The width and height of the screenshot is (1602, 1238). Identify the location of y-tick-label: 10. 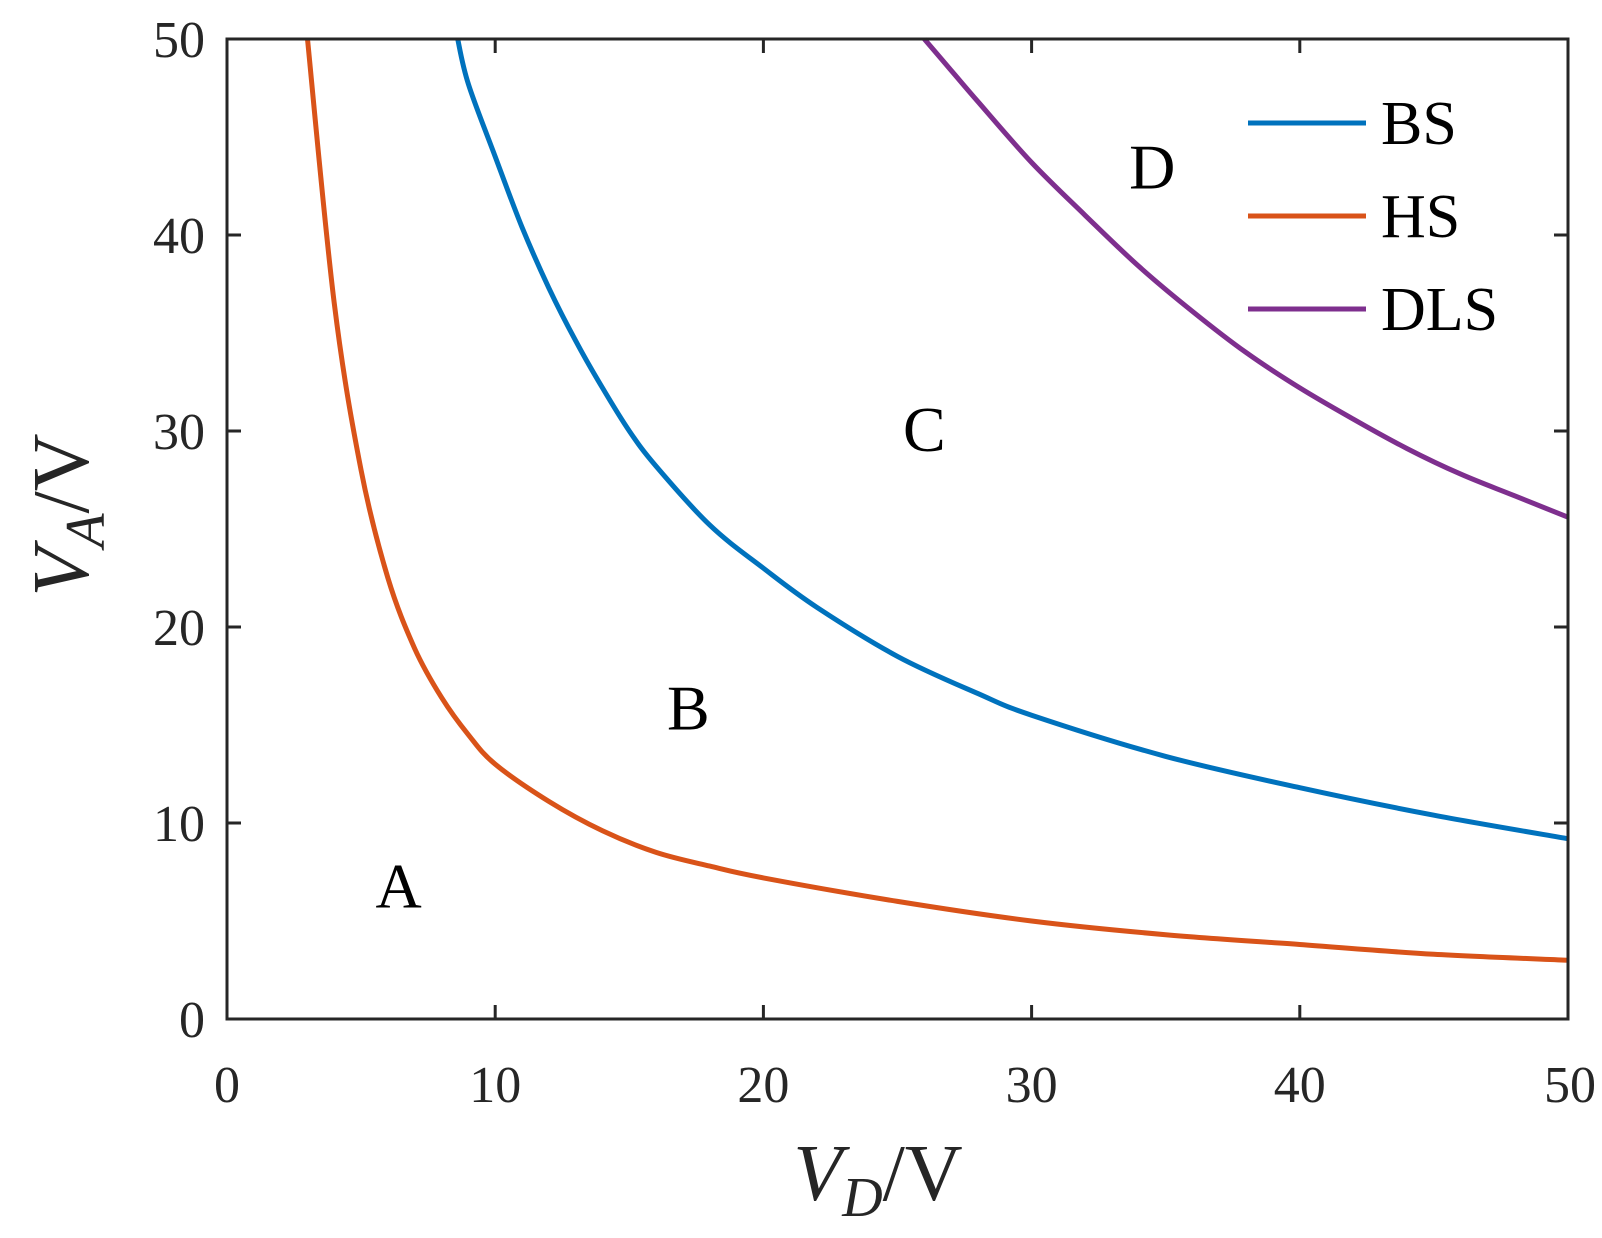
(179, 824).